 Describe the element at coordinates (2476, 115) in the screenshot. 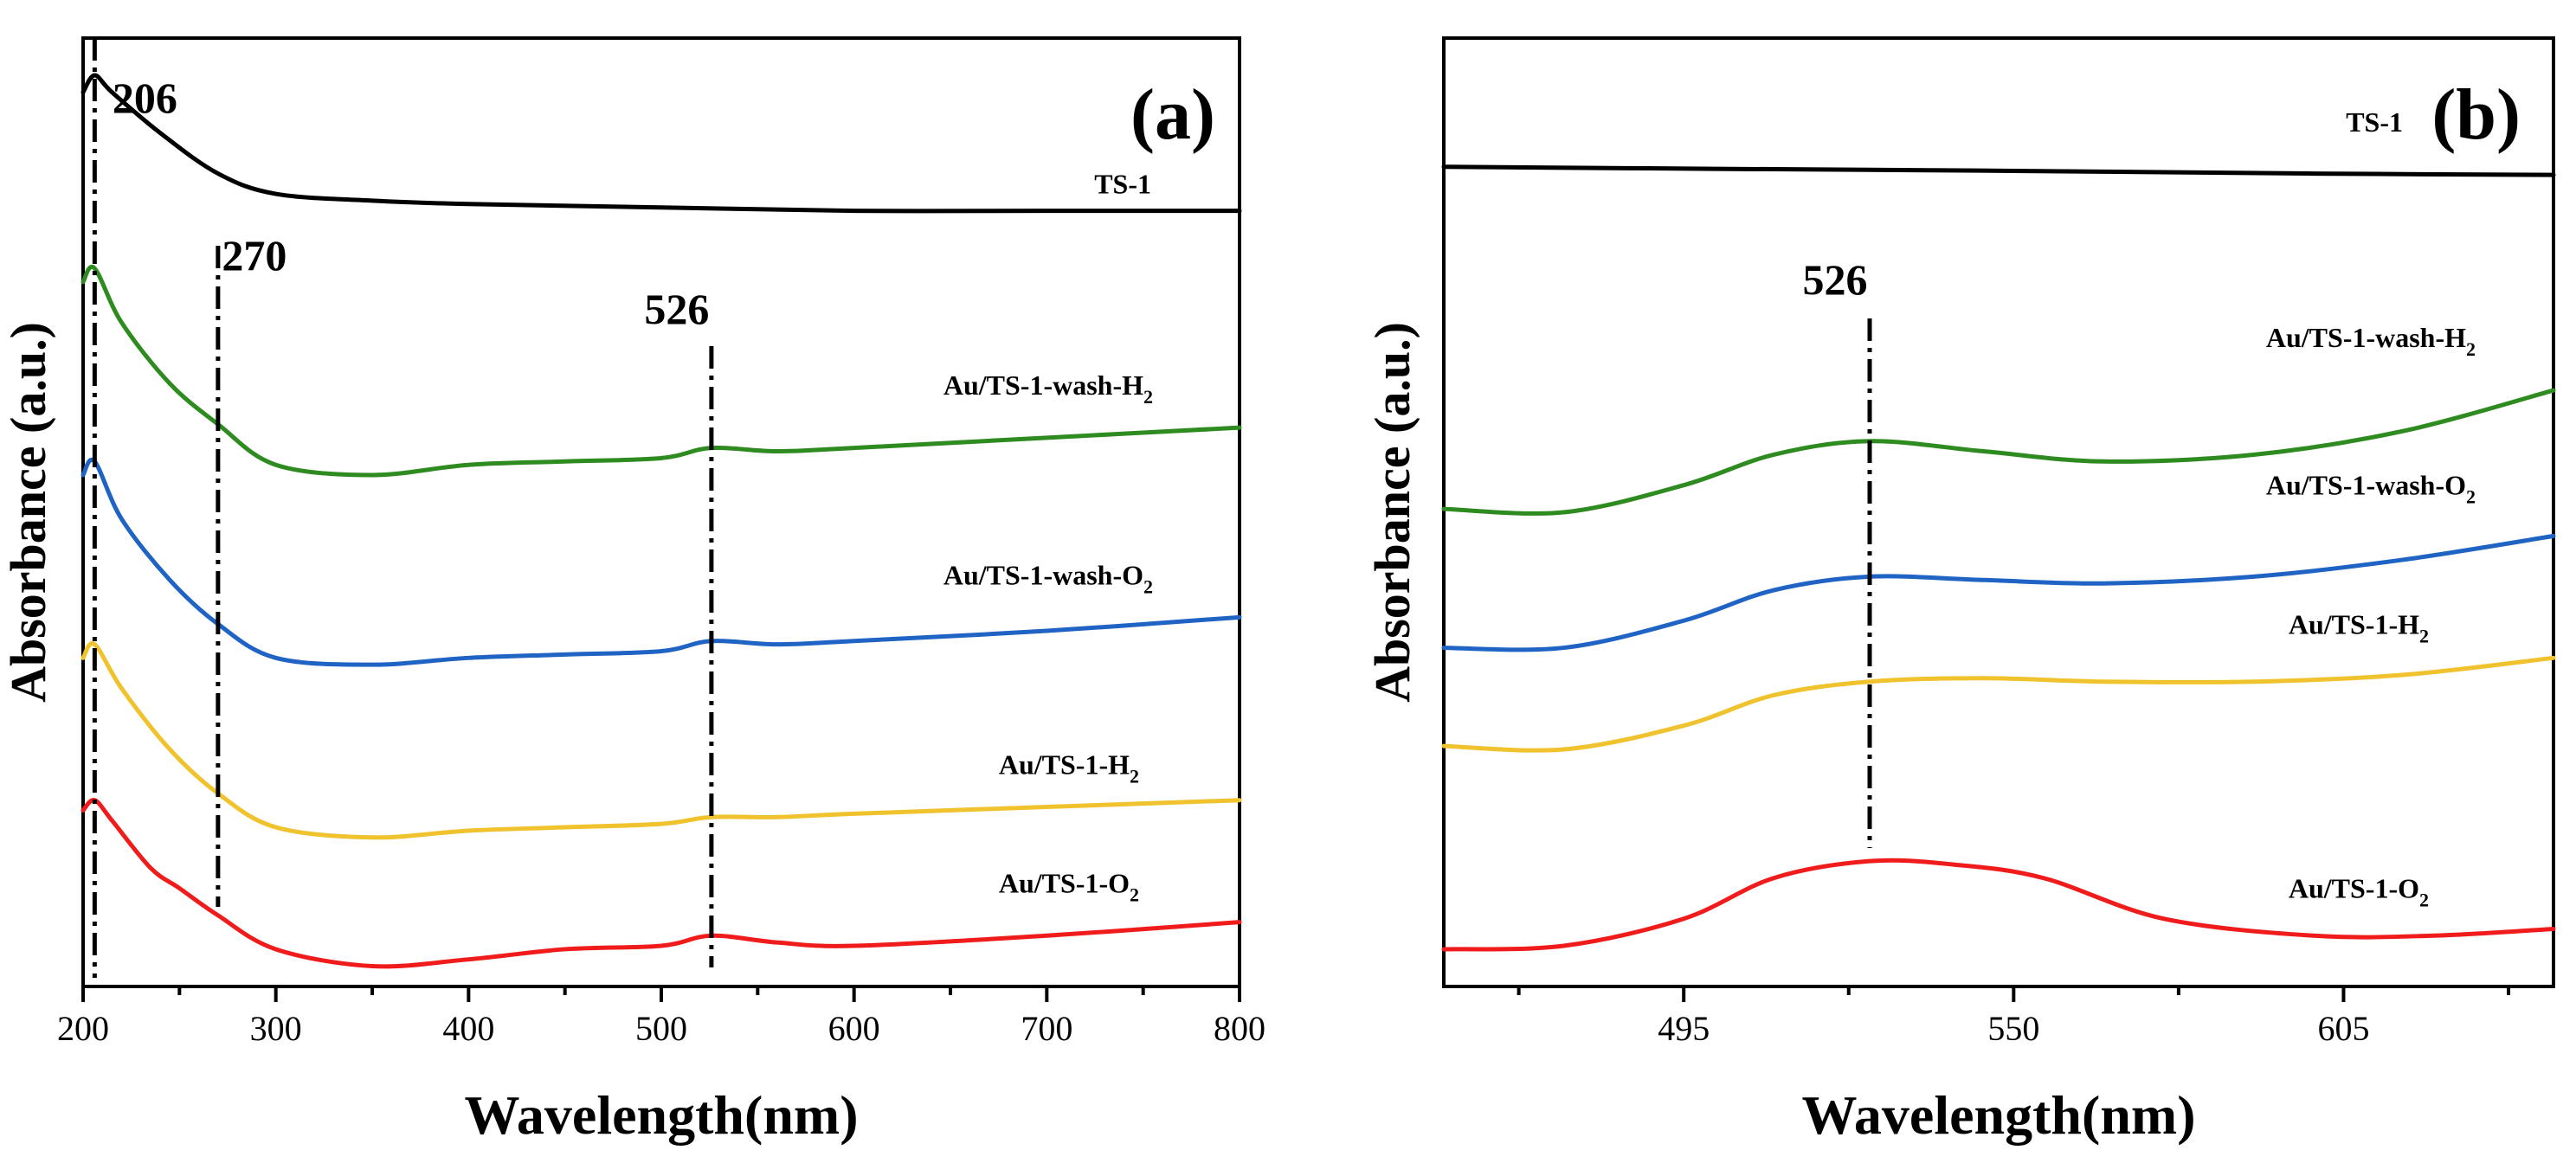

I see `panel-label: (b)` at that location.